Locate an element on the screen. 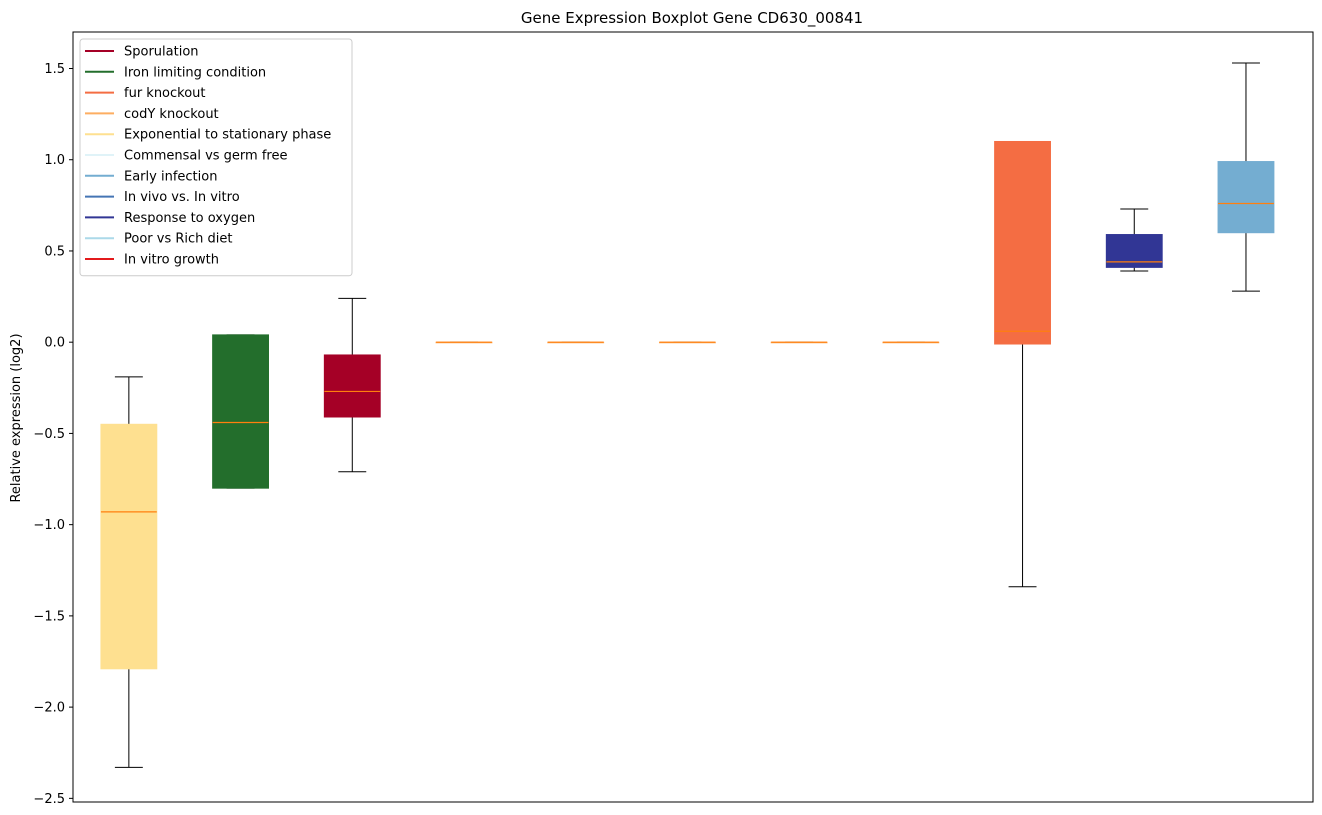 The height and width of the screenshot is (815, 1322). legend-label: Commensal vs germ free is located at coordinates (205, 156).